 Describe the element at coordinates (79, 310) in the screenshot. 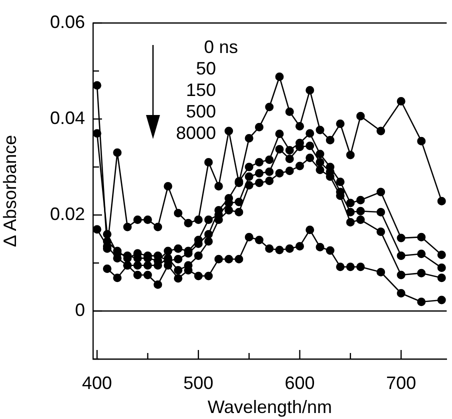

I see `y-tick-label: 0` at that location.